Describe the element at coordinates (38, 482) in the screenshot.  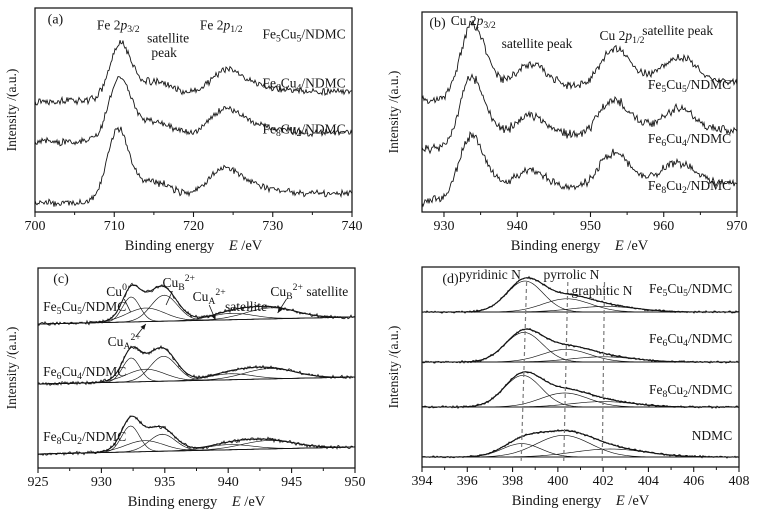
I see `x-tick-label: 925` at that location.